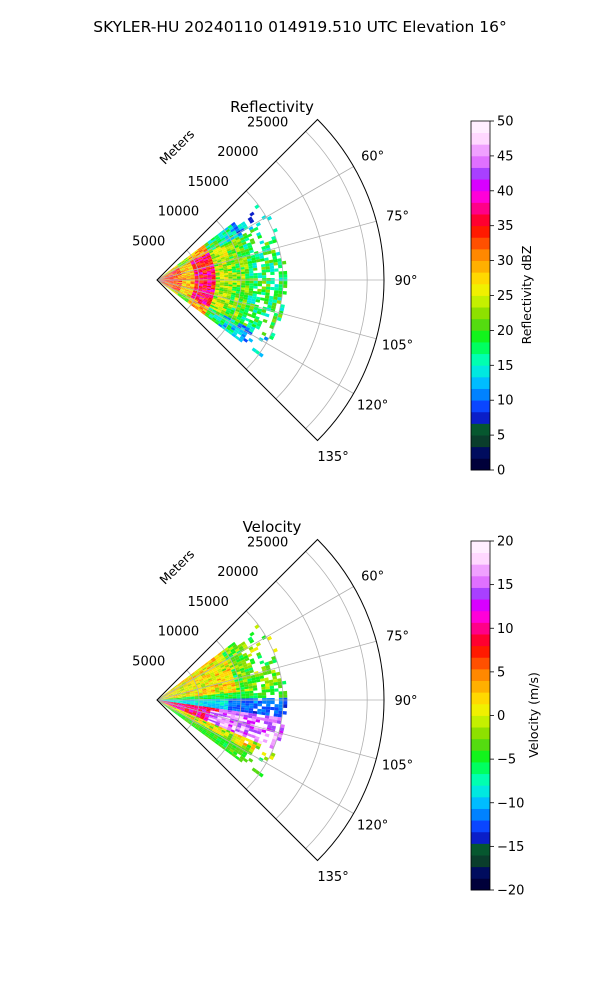  What do you see at coordinates (266, 309) in the screenshot?
I see `azimuth-spoke` at bounding box center [266, 309].